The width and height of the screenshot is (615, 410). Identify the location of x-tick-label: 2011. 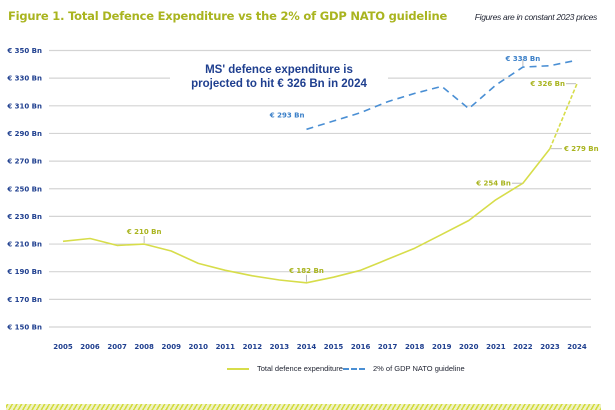
(226, 347).